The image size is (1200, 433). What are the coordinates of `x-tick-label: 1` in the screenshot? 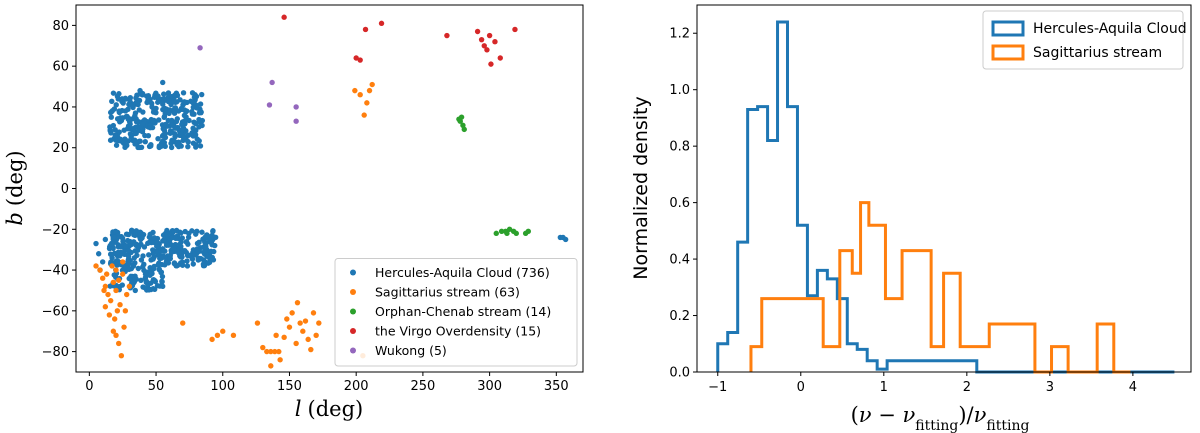 It's located at (884, 387).